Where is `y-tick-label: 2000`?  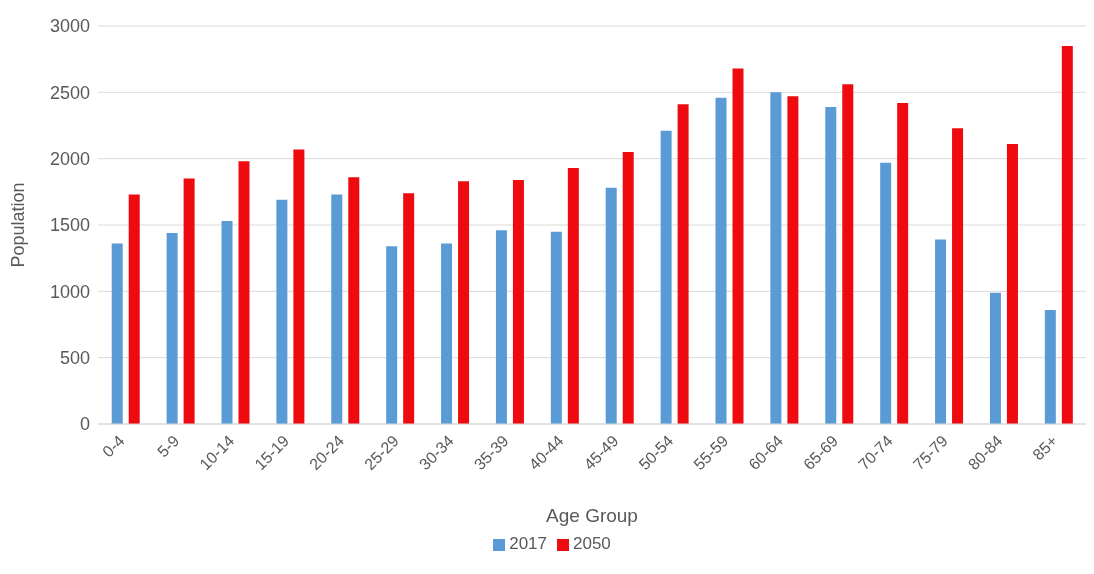
y-tick-label: 2000 is located at coordinates (69, 159).